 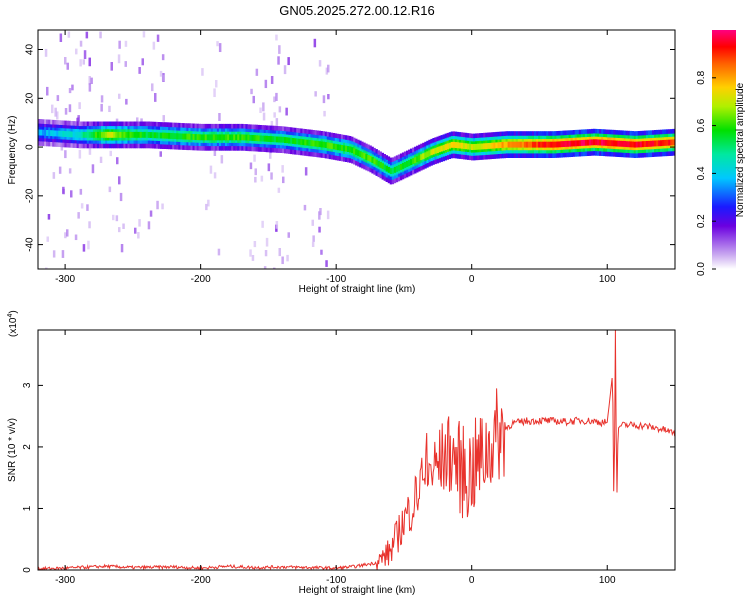 What do you see at coordinates (30, 195) in the screenshot?
I see `y-tick-label: -20` at bounding box center [30, 195].